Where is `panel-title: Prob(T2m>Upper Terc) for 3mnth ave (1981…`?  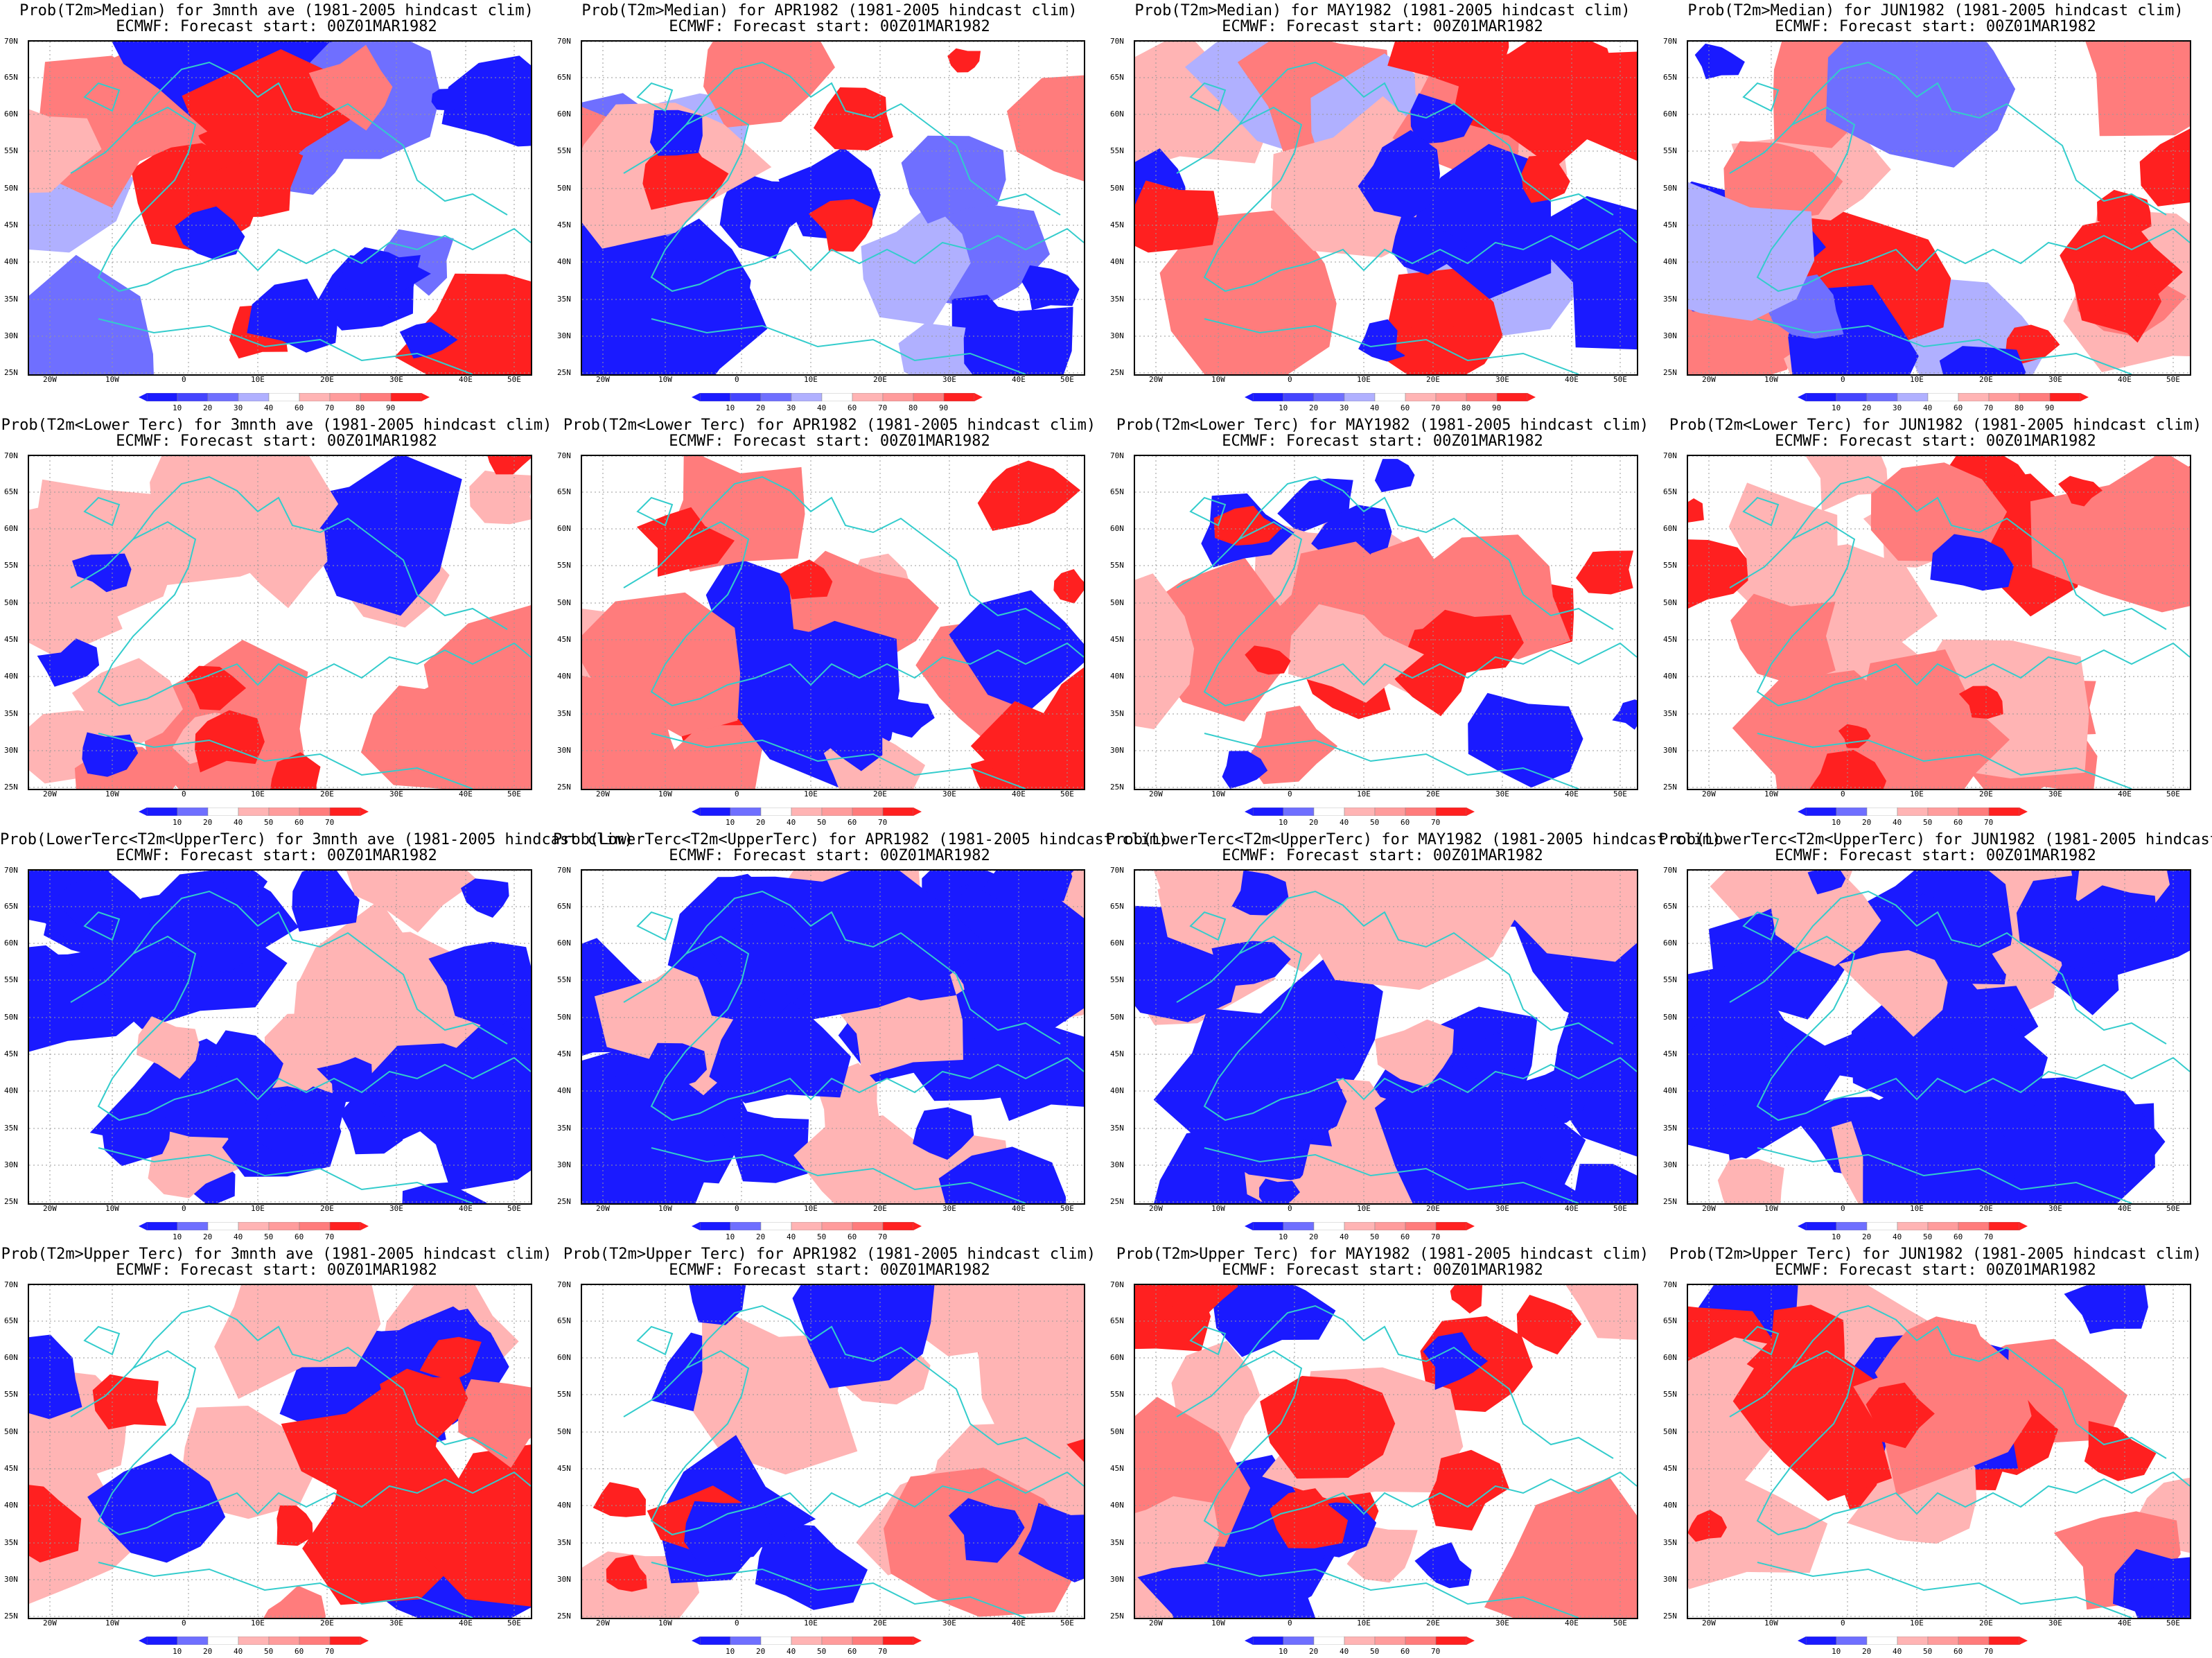 panel-title: Prob(T2m>Upper Terc) for 3mnth ave (1981… is located at coordinates (276, 1255).